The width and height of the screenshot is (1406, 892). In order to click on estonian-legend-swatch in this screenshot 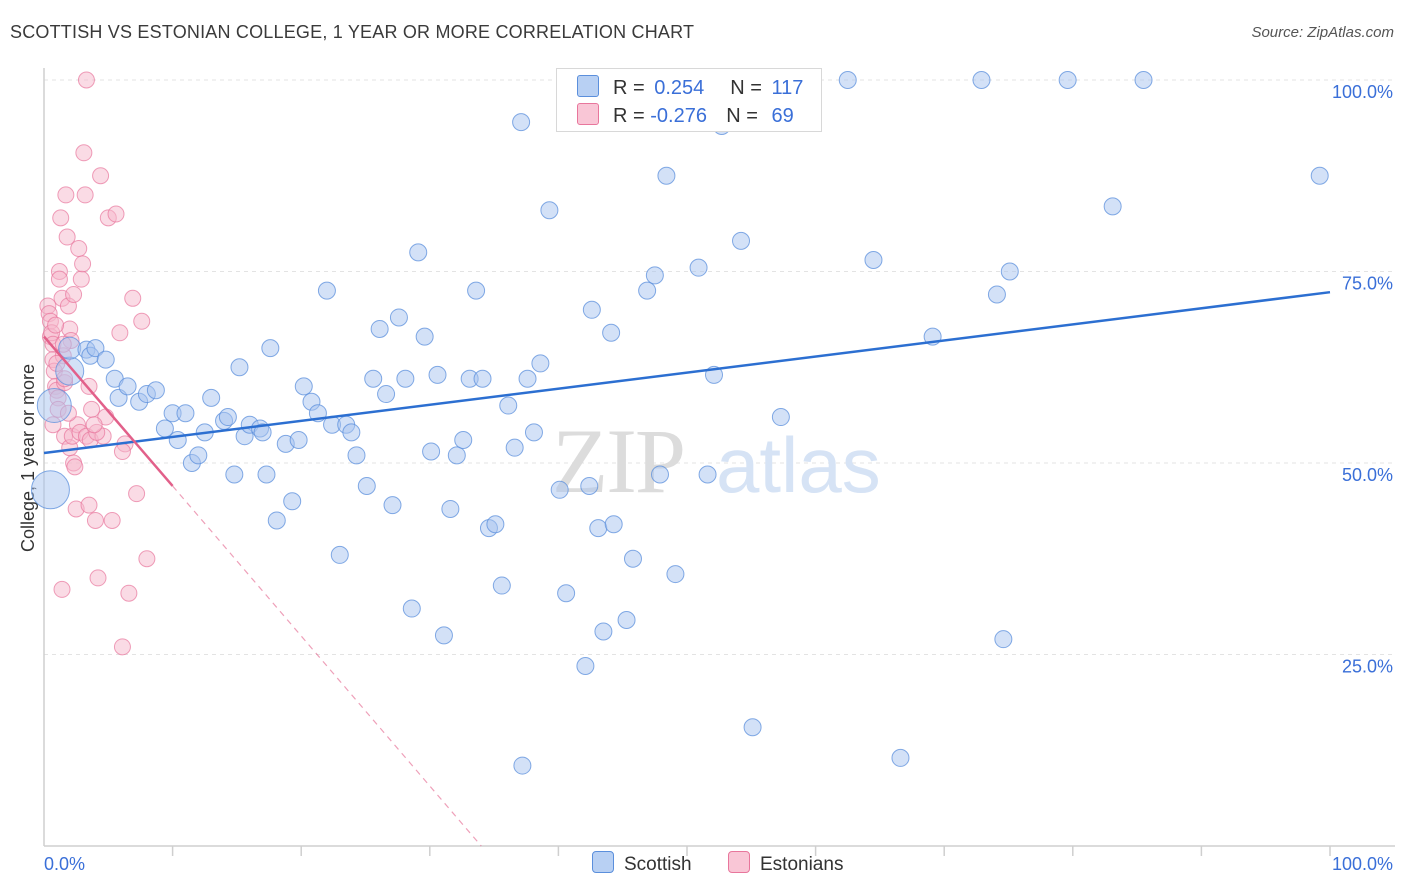, I will do `click(739, 862)`.